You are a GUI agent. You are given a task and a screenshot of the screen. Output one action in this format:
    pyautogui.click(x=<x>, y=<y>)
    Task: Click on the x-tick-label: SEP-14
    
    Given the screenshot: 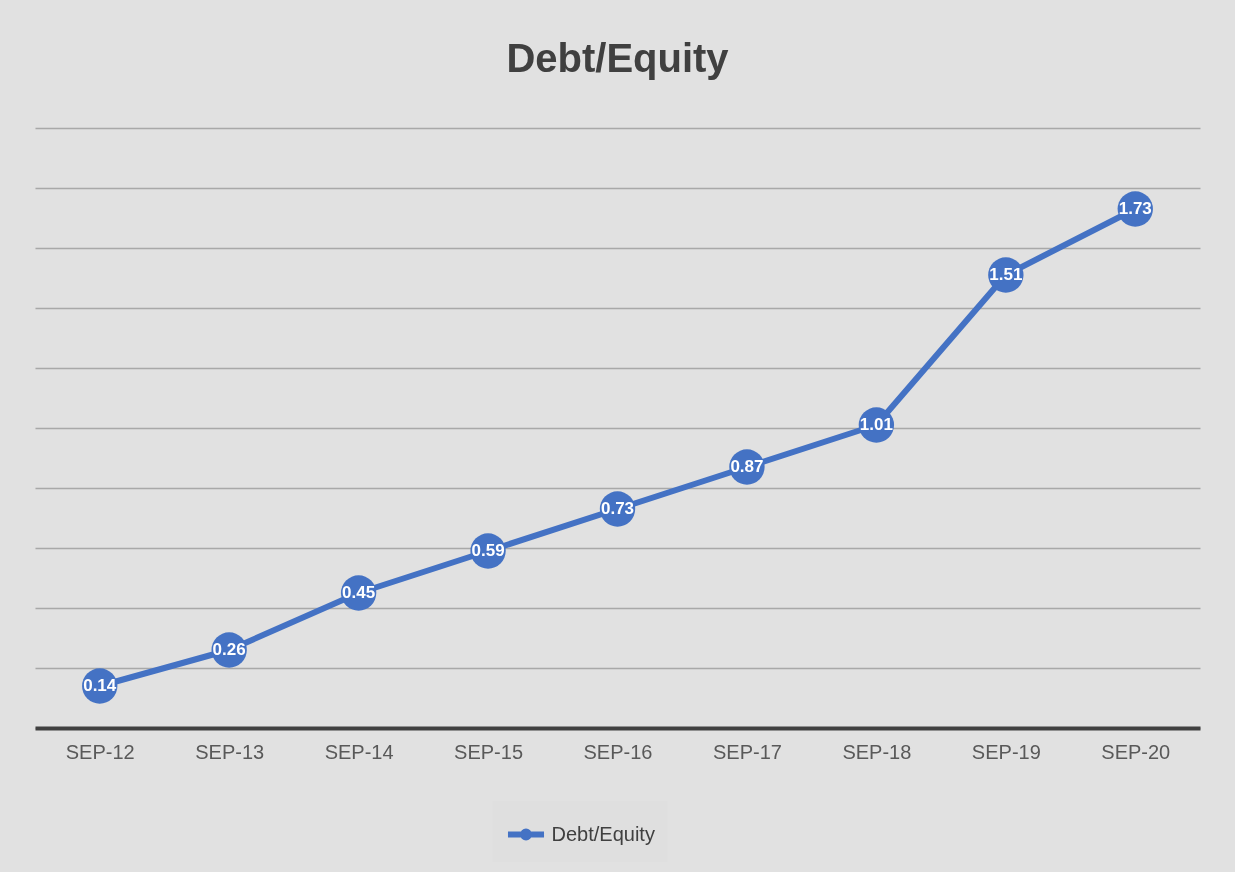 What is the action you would take?
    pyautogui.click(x=359, y=751)
    